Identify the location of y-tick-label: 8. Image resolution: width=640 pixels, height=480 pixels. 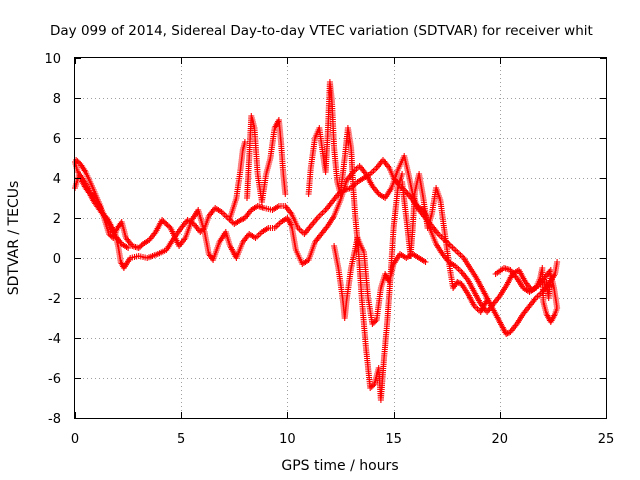
(57, 99).